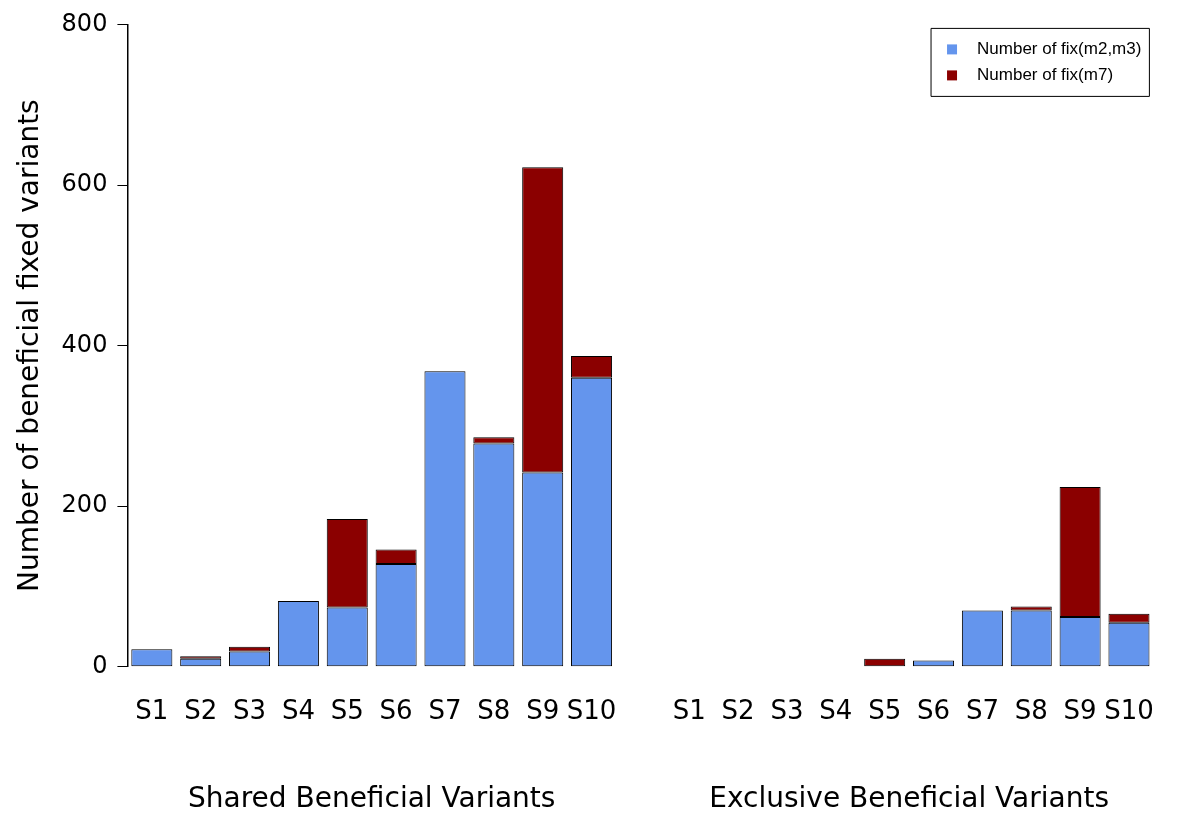  What do you see at coordinates (371, 798) in the screenshot?
I see `text: Shared Beneficial Variants` at bounding box center [371, 798].